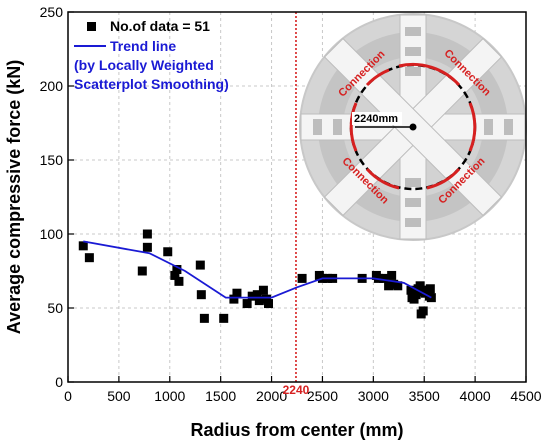 The height and width of the screenshot is (447, 550). I want to click on x-tick-label: 4500, so click(525, 396).